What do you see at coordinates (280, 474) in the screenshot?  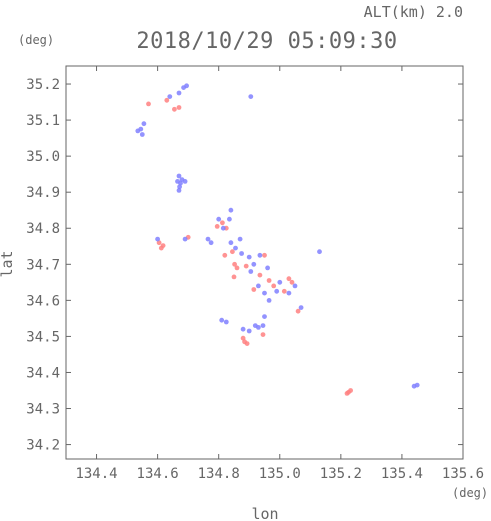 I see `x-tick-label: 135.0` at bounding box center [280, 474].